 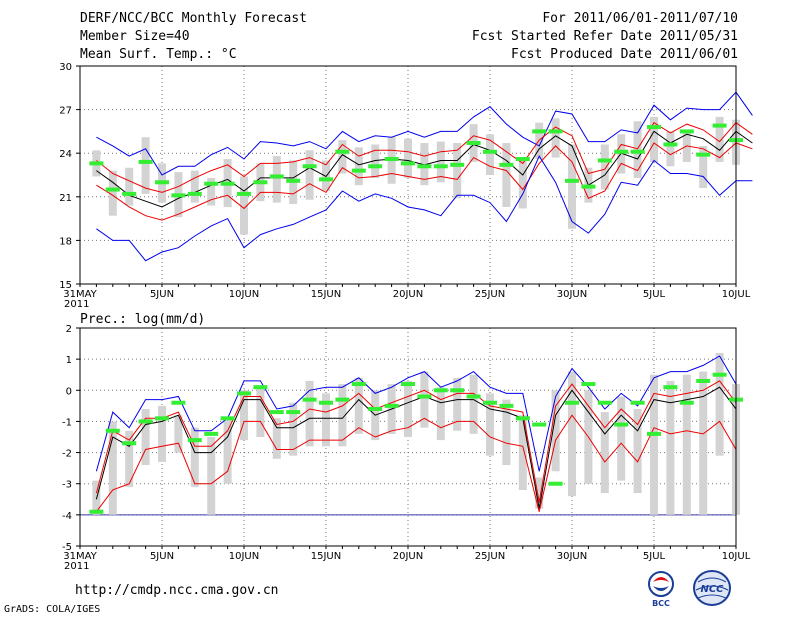 I want to click on temp-xtick-label: 5JUN, so click(x=162, y=294).